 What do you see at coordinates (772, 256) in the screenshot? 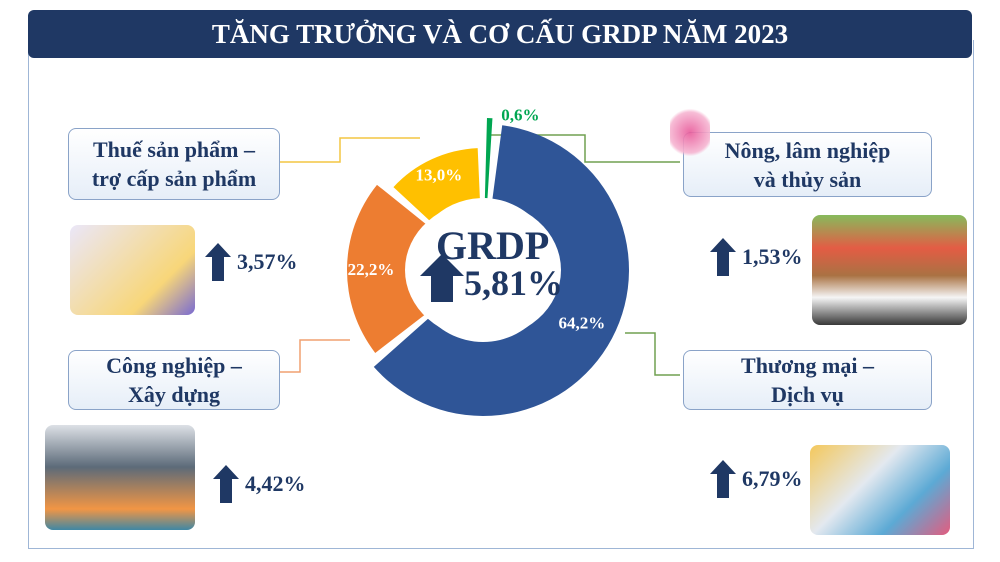
I see `growth-value: 1,53%` at bounding box center [772, 256].